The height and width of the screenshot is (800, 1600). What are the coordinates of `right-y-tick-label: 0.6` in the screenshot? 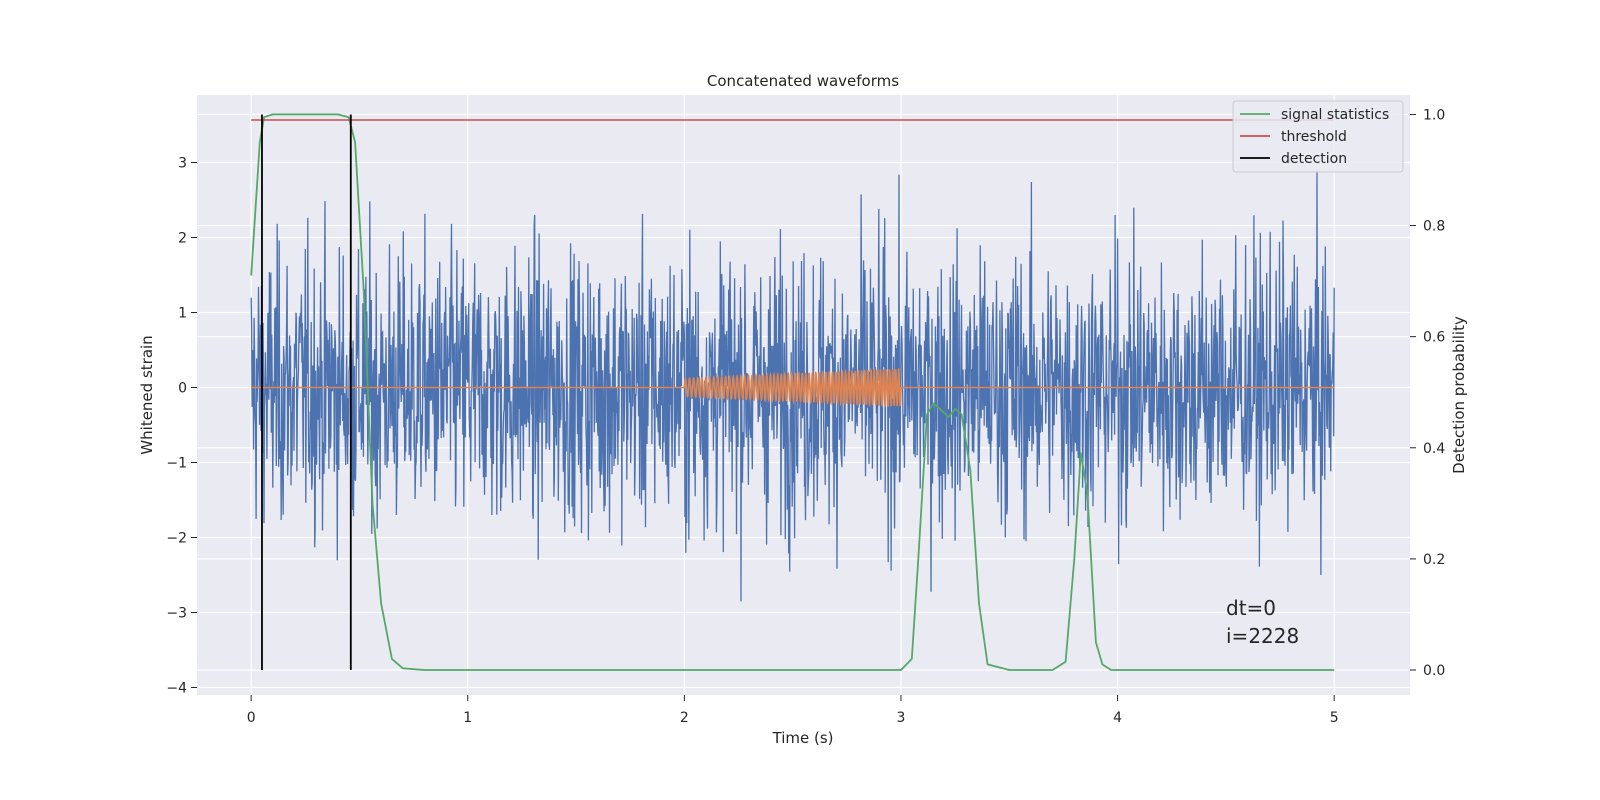 It's located at (1434, 338).